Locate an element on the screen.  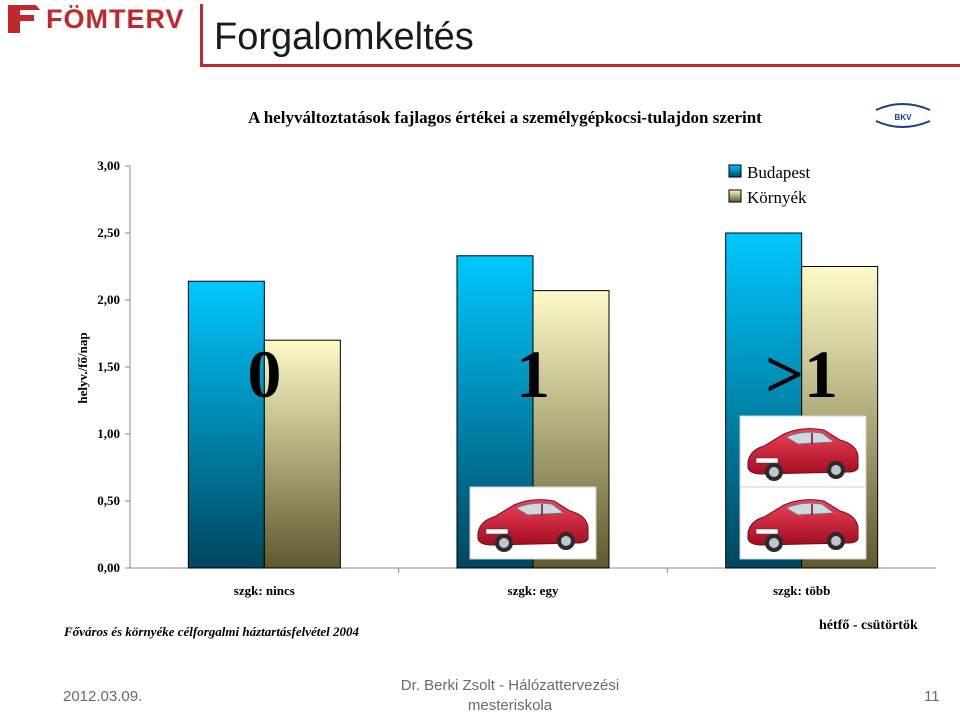
category-label: szgk: egy is located at coordinates (533, 590).